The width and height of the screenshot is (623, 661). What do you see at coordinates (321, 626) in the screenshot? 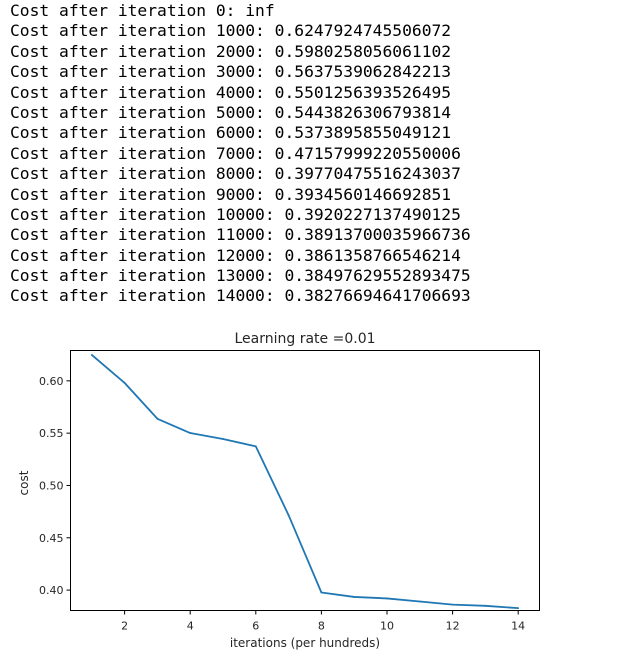
I see `x-tick-label: 8` at bounding box center [321, 626].